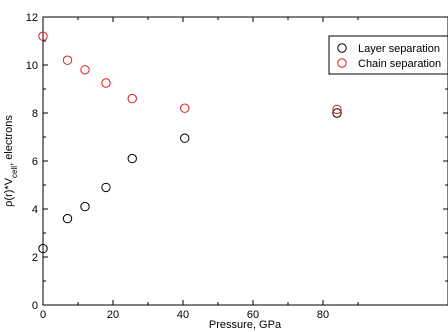 Image resolution: width=448 pixels, height=332 pixels. I want to click on y-axis-label: ρ(r)*Vcell, electrons, so click(11, 161).